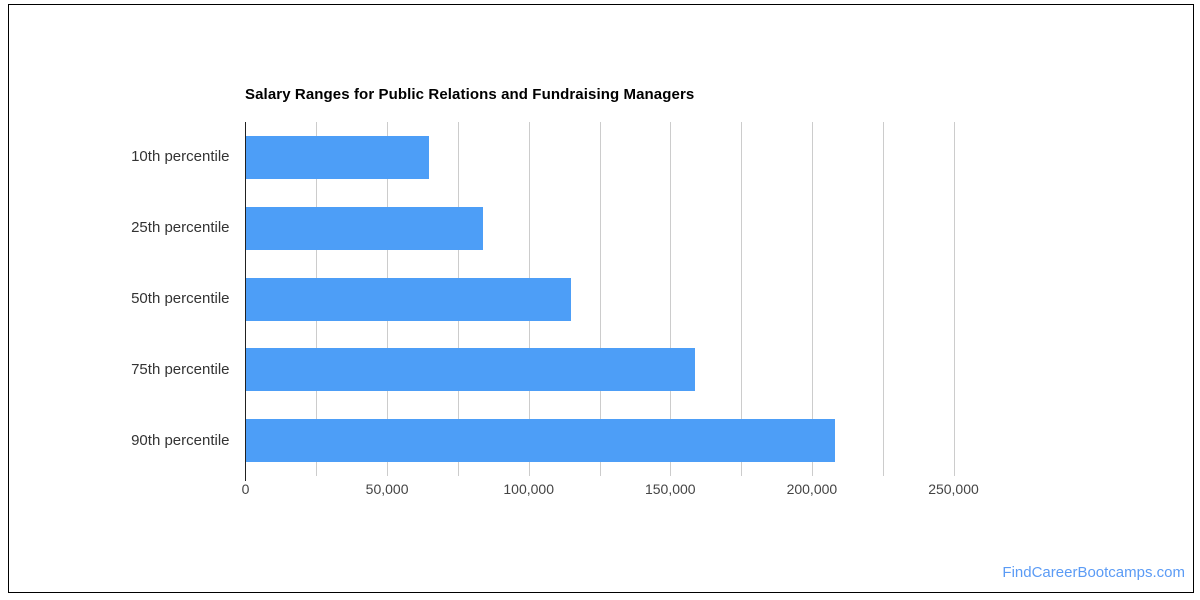 This screenshot has height=600, width=1200. Describe the element at coordinates (180, 228) in the screenshot. I see `category-label: 25th percentile` at that location.